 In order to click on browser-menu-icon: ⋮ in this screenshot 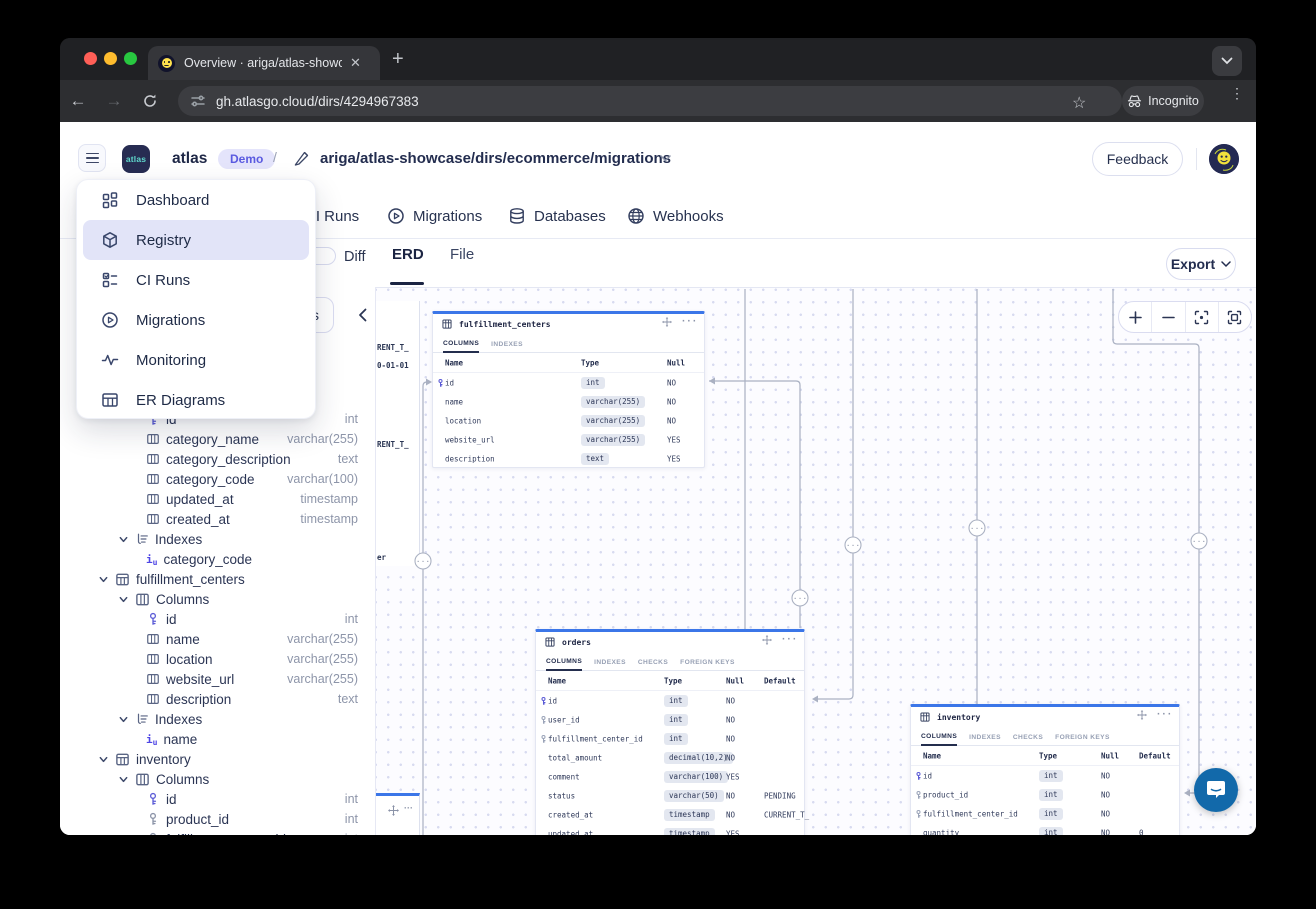, I will do `click(1237, 93)`.